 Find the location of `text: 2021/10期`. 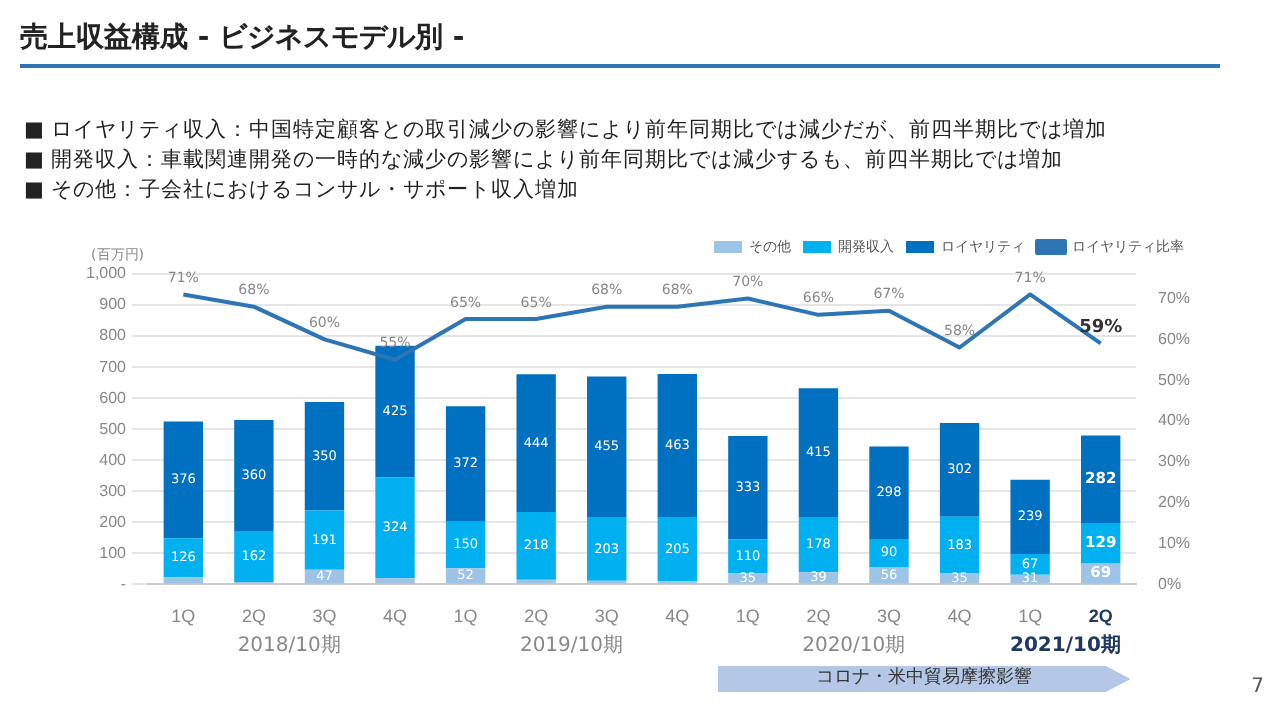

text: 2021/10期 is located at coordinates (1065, 645).